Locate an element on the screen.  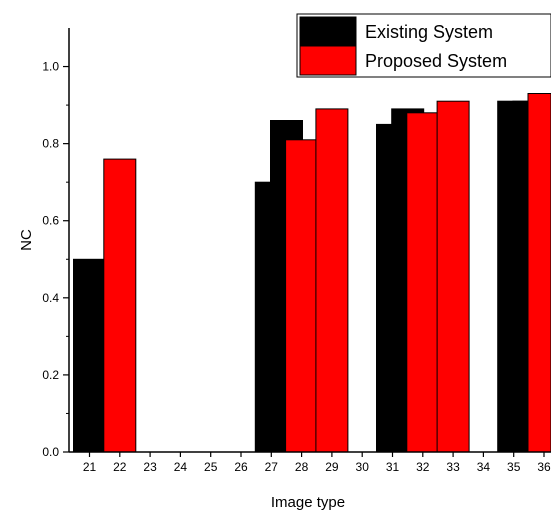
legend: Existing System Proposed System is located at coordinates (423, 45).